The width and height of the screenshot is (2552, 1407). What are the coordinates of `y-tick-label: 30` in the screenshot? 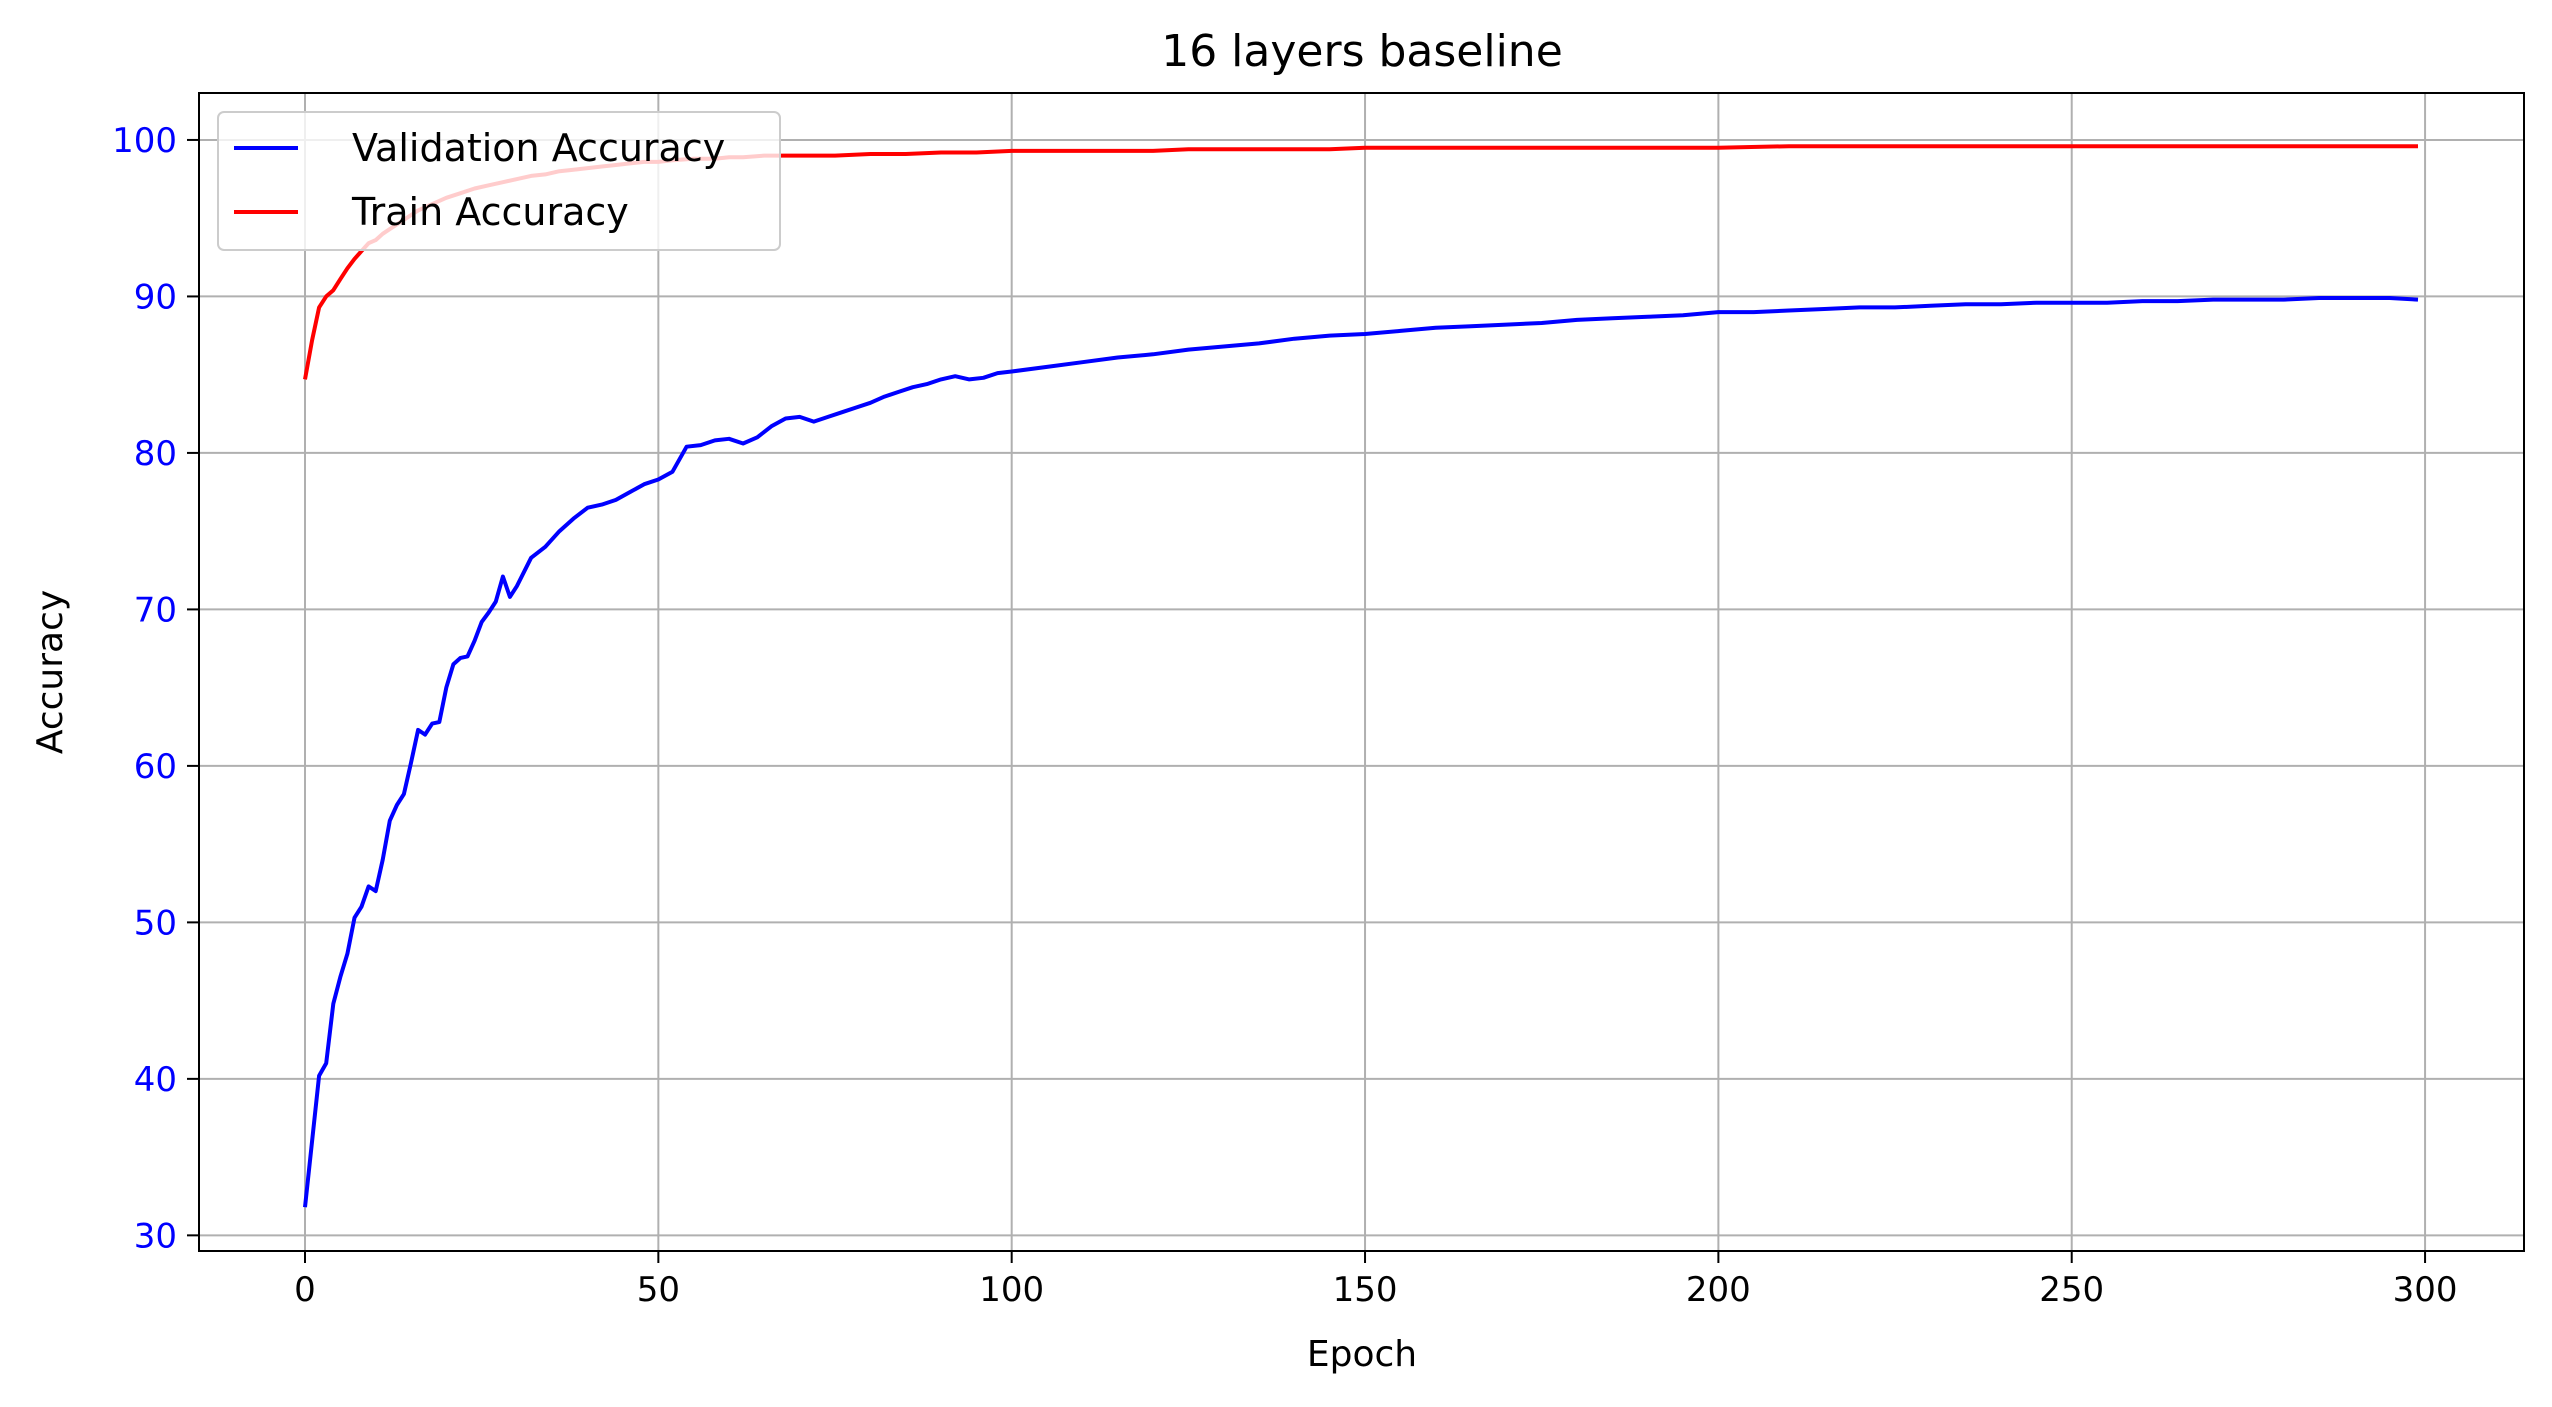 It's located at (155, 1236).